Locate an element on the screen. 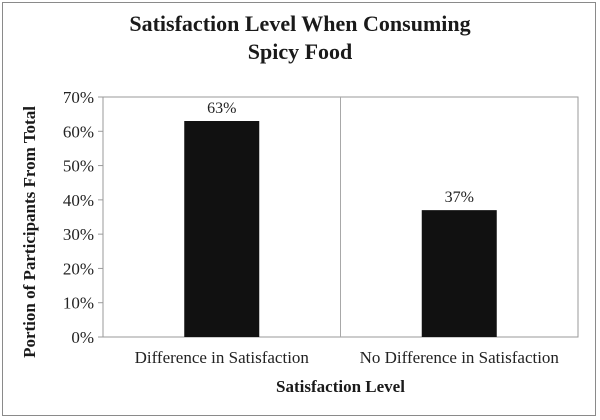 This screenshot has height=420, width=600. y-tick-label: 30% is located at coordinates (78, 234).